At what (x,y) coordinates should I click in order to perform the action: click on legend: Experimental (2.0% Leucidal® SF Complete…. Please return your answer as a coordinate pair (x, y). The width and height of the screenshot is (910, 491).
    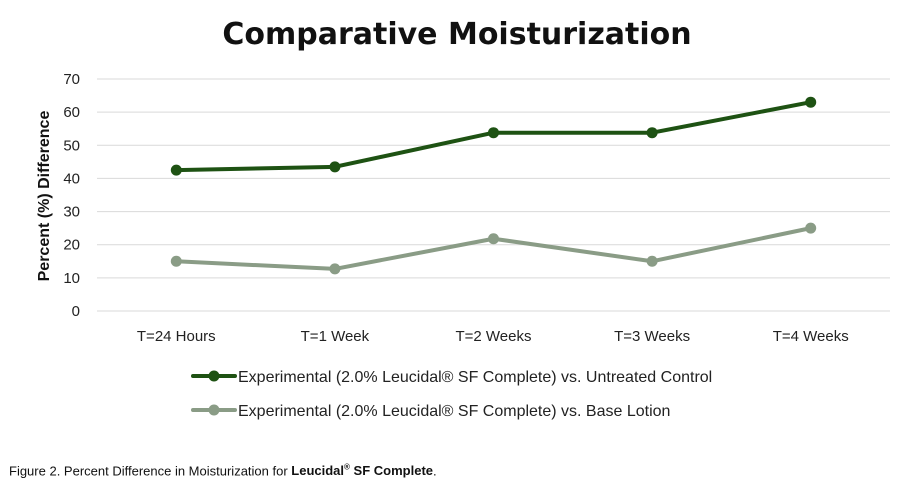
    Looking at the image, I should click on (451, 394).